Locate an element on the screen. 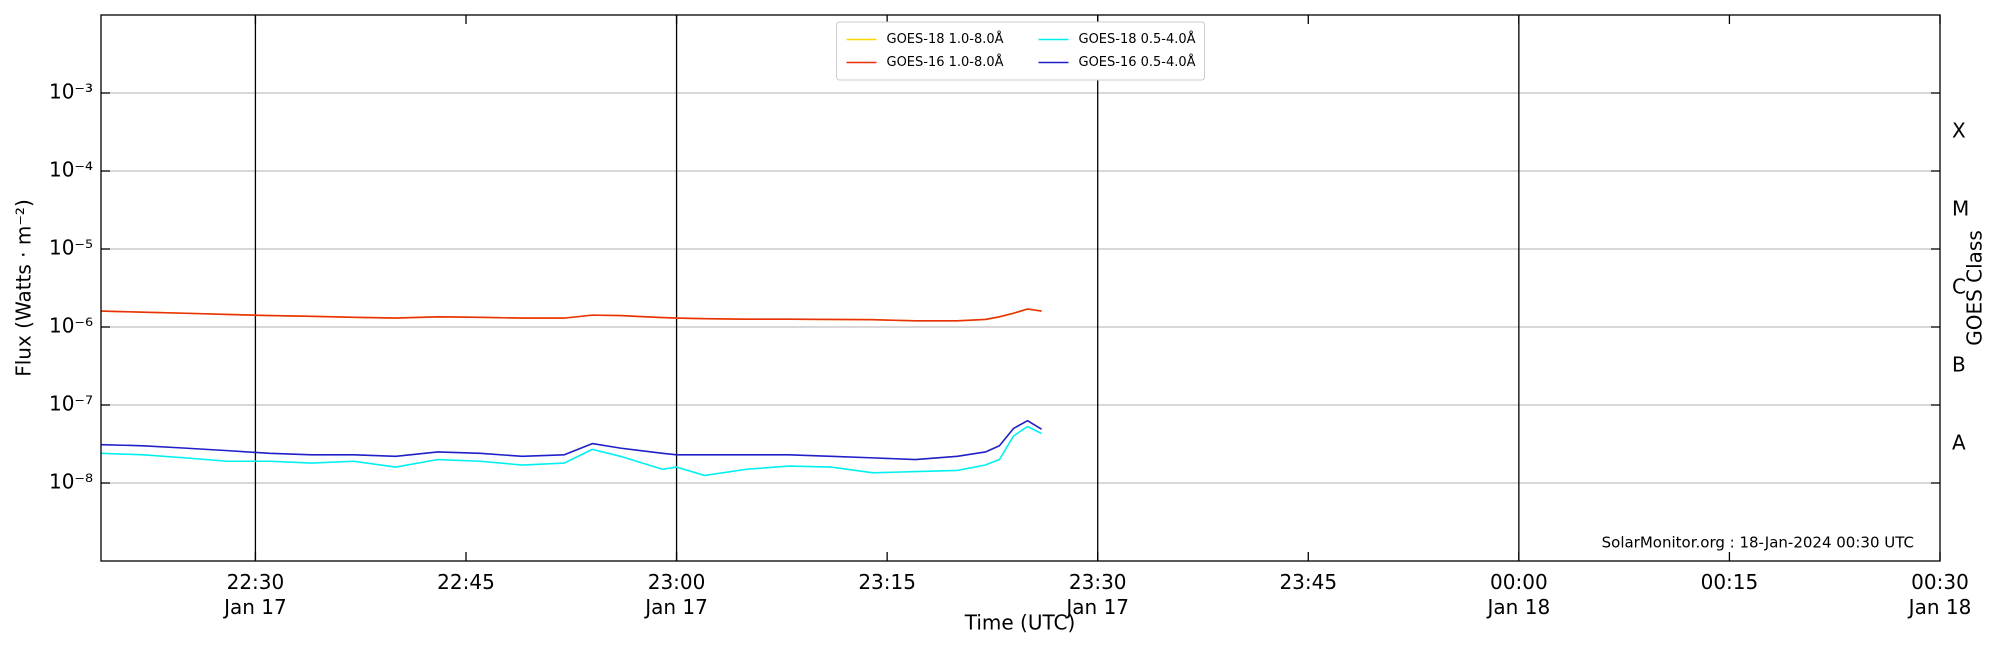  x-tick-label: 00:15 is located at coordinates (1730, 582).